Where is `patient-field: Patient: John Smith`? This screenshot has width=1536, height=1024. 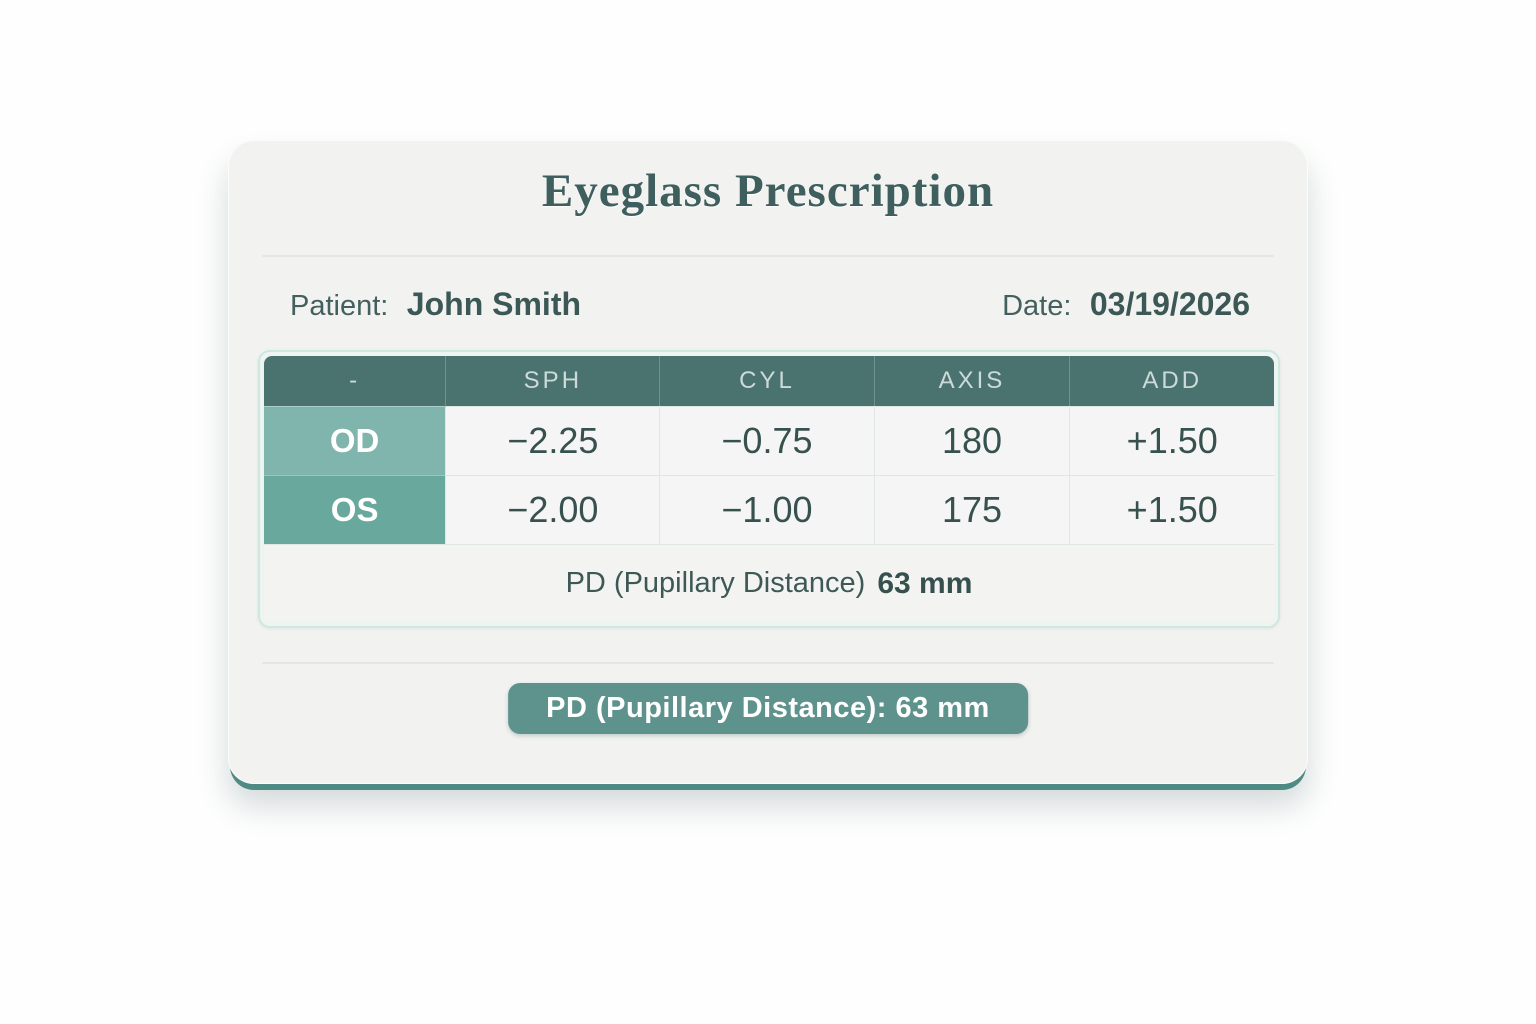
patient-field: Patient: John Smith is located at coordinates (435, 304).